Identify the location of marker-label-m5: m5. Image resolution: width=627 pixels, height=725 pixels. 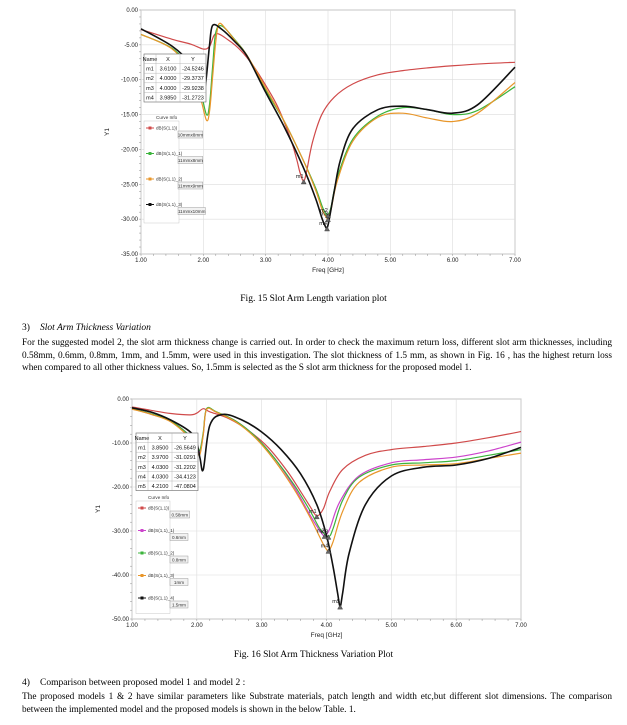
(336, 602).